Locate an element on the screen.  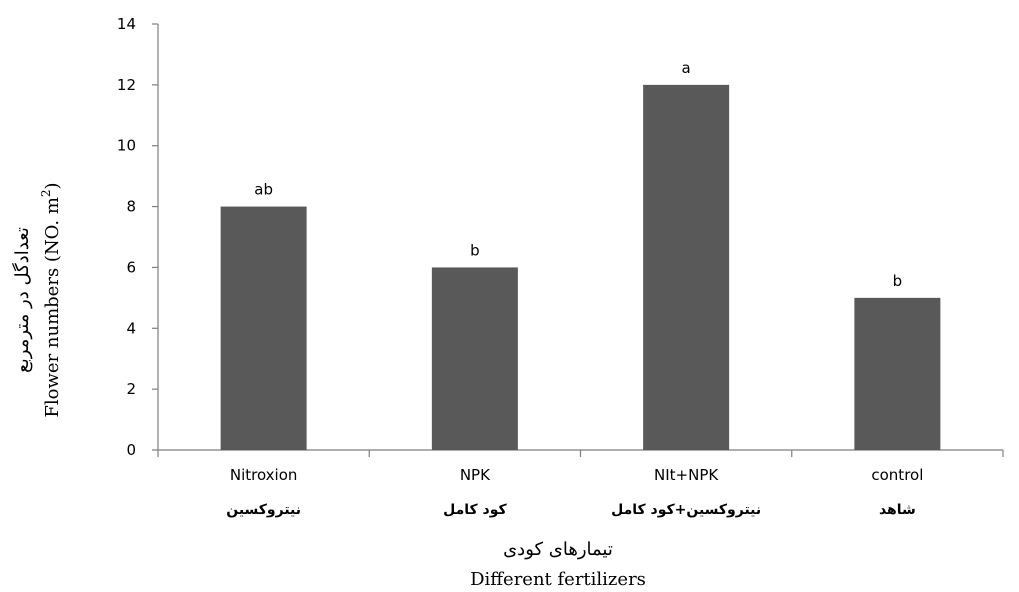
y-tick-label: 2 is located at coordinates (131, 389).